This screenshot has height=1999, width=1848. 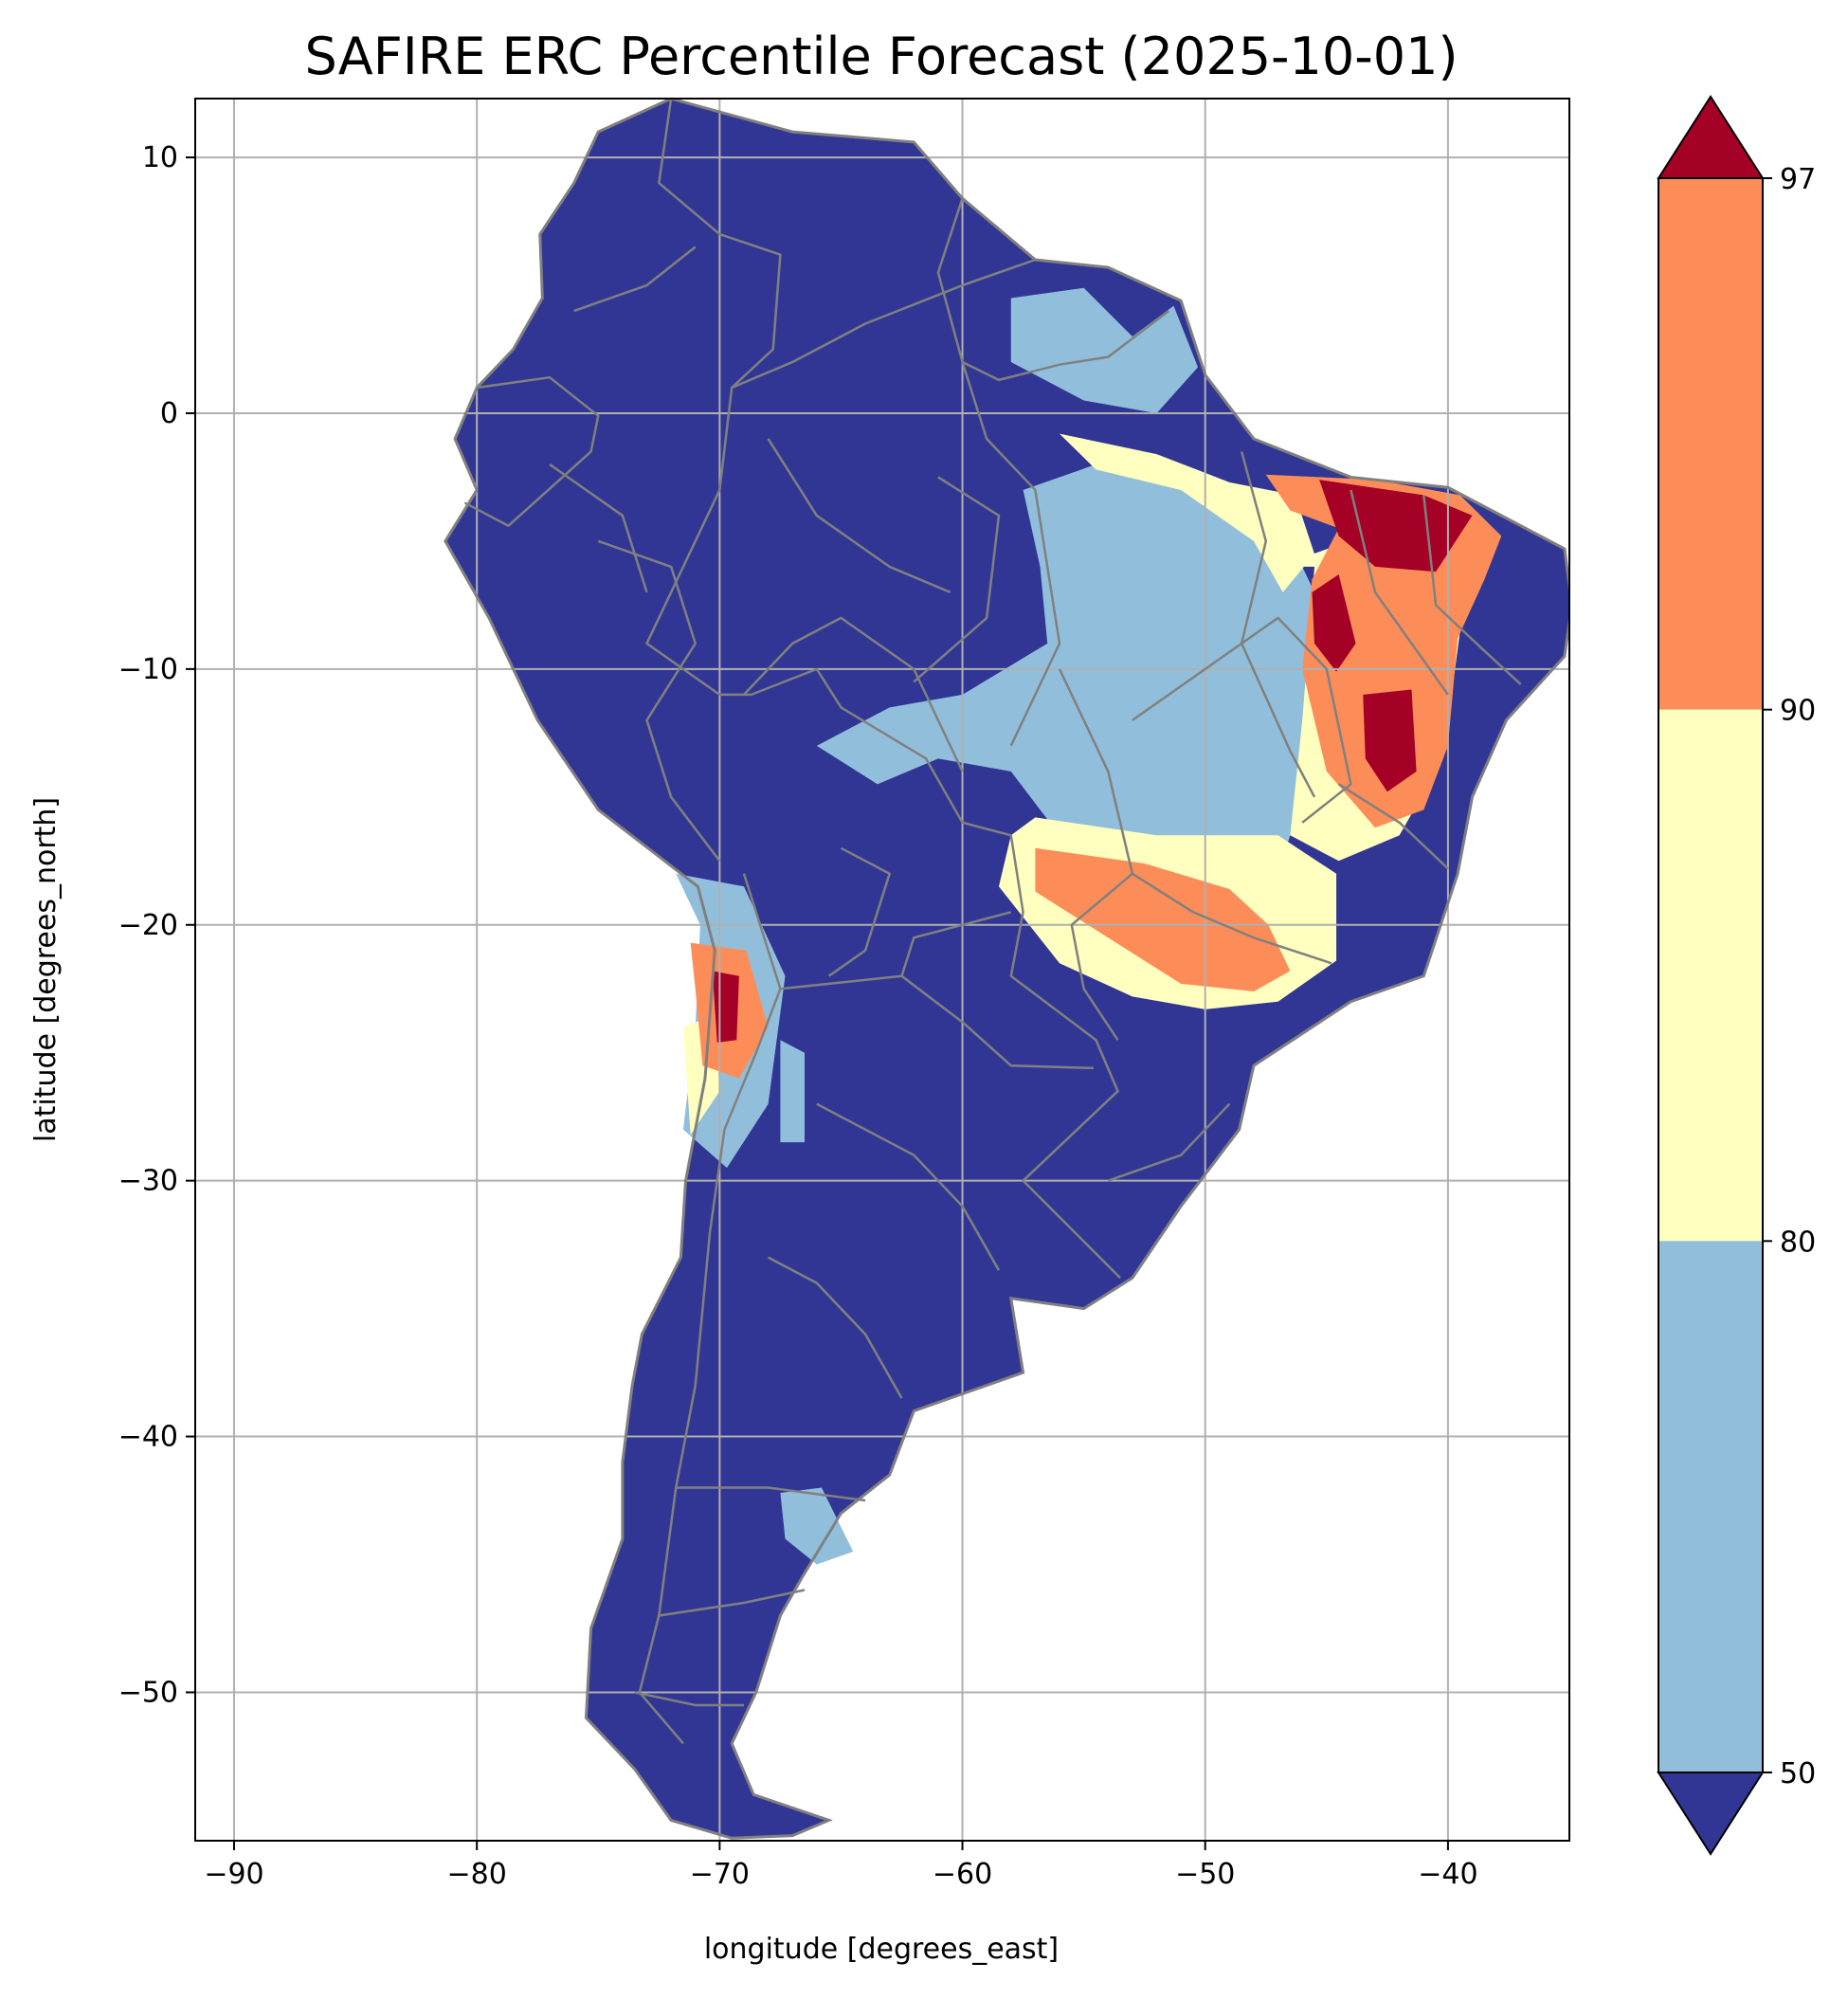 I want to click on x-axis-ticks: −90 −80 −70 −60 −50 −40, so click(x=841, y=1866).